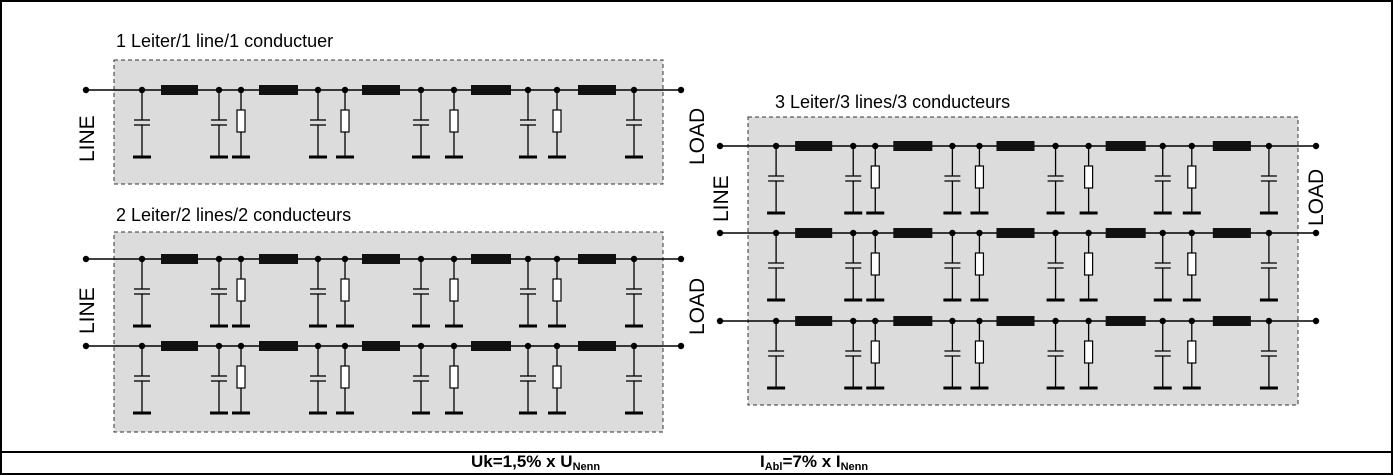 The height and width of the screenshot is (475, 1393). Describe the element at coordinates (854, 467) in the screenshot. I see `formula-i-sub2: Nenn` at that location.